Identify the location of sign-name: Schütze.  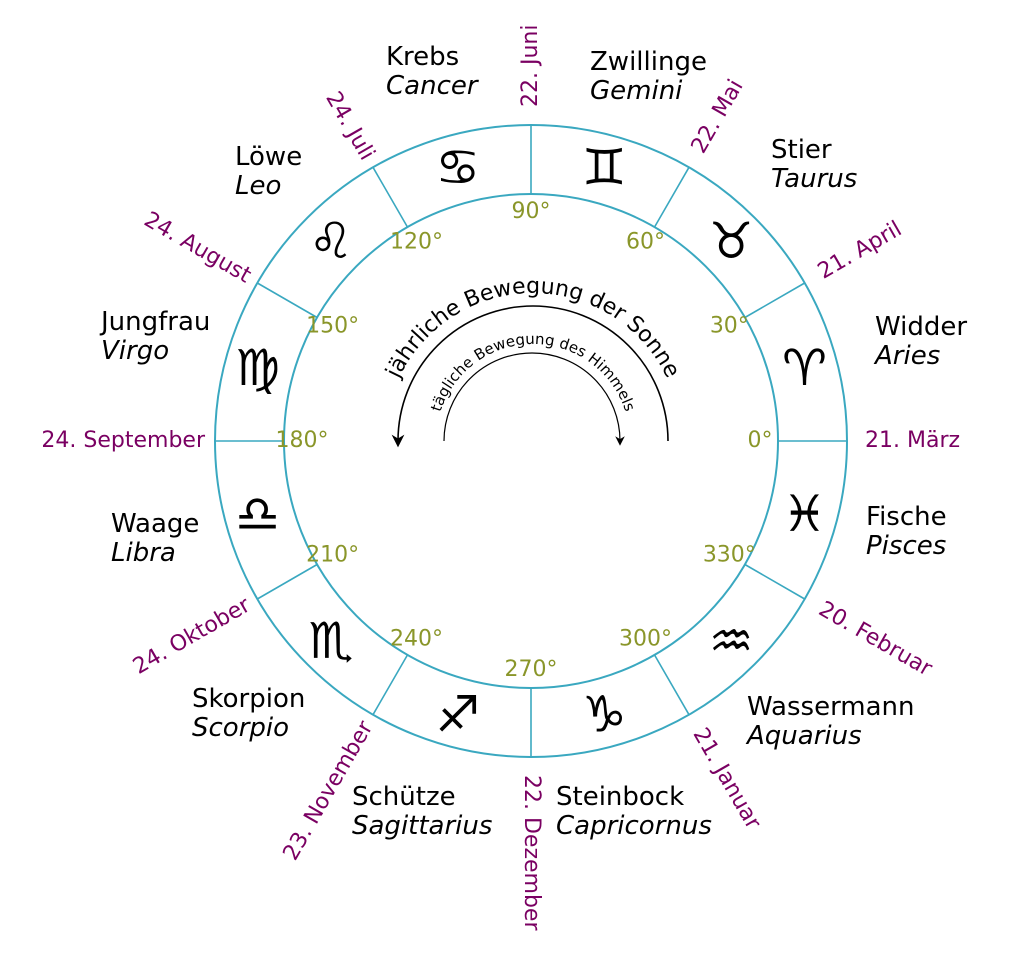
(404, 797).